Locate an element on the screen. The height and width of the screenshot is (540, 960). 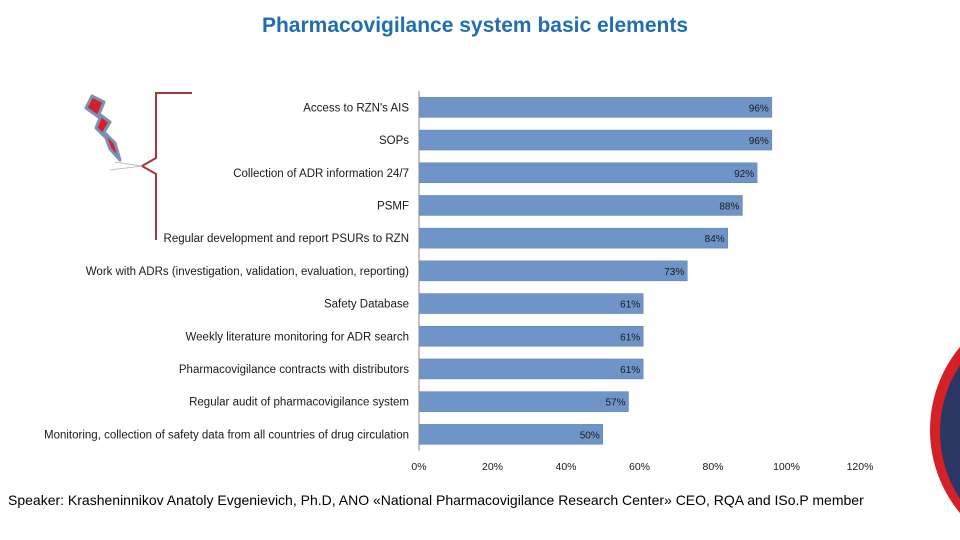
category-label-4: PSMF is located at coordinates (393, 206).